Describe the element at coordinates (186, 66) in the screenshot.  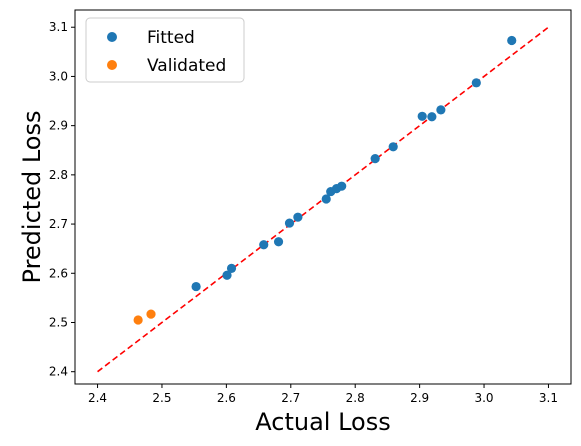
I see `legend-label-validated: Validated` at that location.